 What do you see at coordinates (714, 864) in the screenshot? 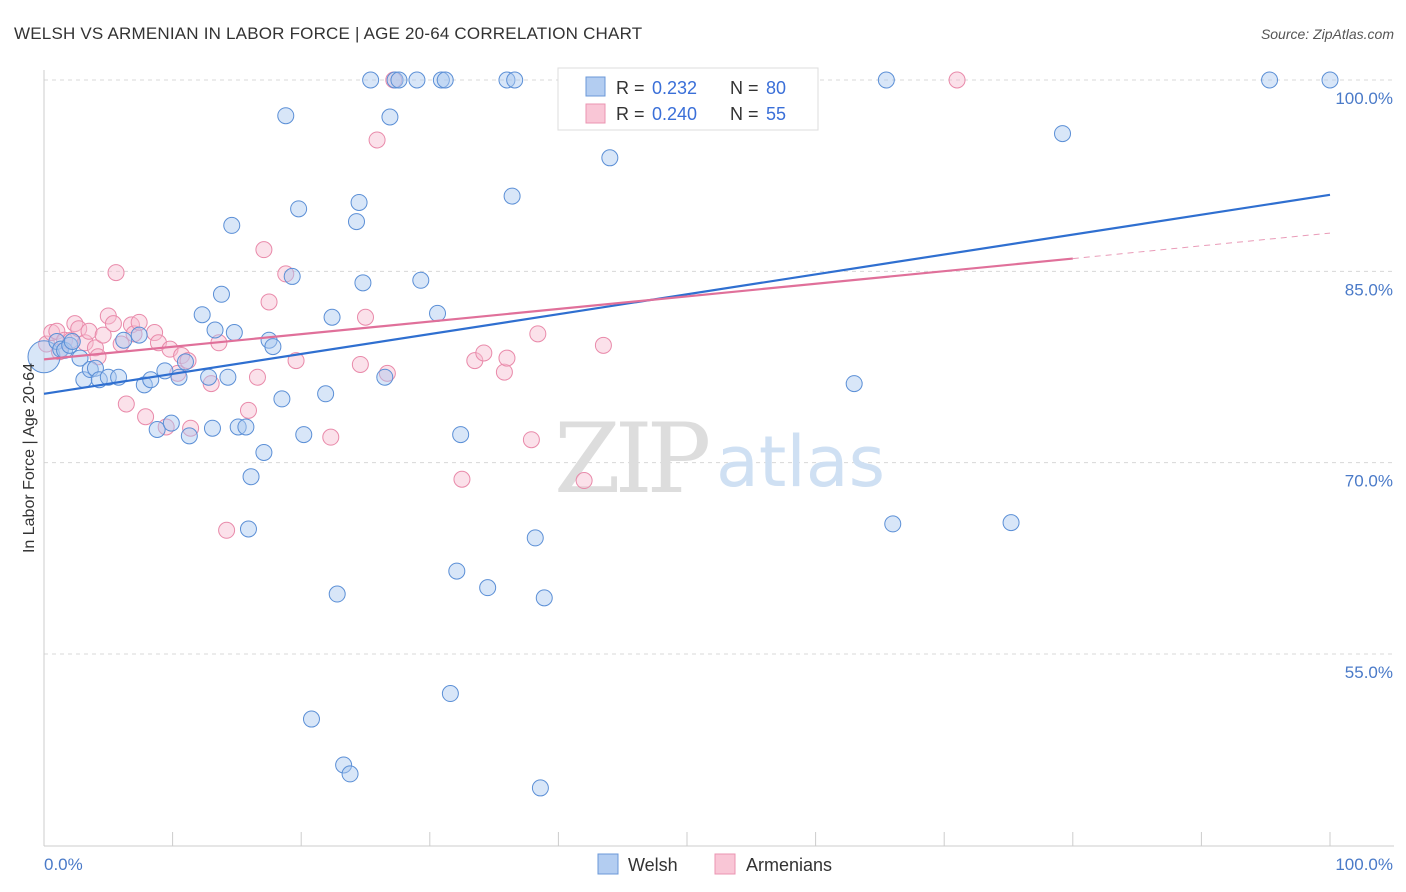
I see `bottom-legend: Welsh Armenians` at bounding box center [714, 864].